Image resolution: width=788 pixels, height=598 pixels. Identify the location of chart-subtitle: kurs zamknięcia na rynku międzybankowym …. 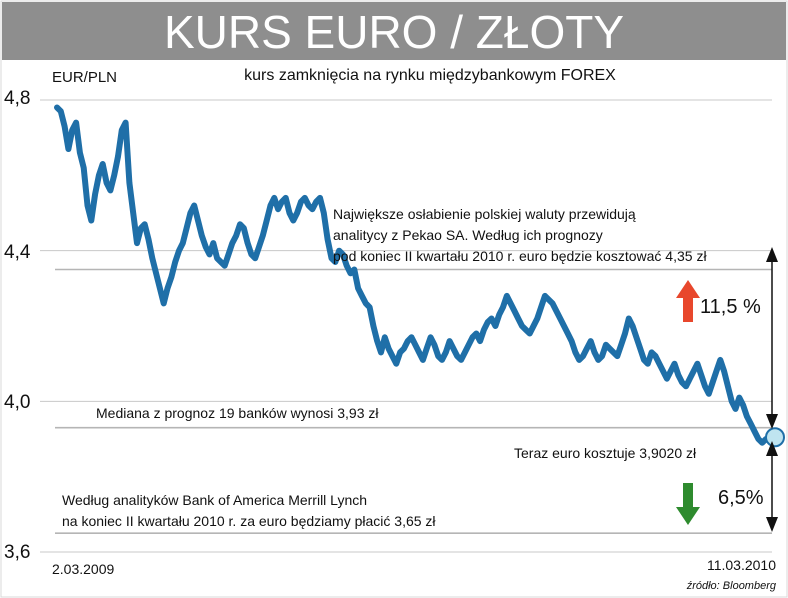
(430, 75).